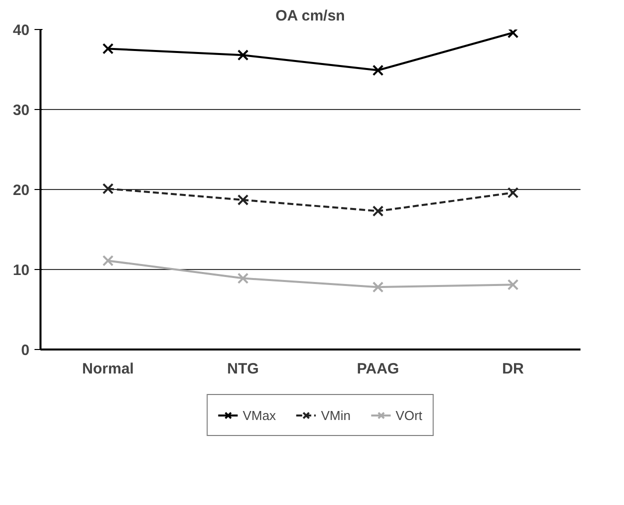 The height and width of the screenshot is (505, 624). What do you see at coordinates (25, 350) in the screenshot?
I see `y-tick-label: 0` at bounding box center [25, 350].